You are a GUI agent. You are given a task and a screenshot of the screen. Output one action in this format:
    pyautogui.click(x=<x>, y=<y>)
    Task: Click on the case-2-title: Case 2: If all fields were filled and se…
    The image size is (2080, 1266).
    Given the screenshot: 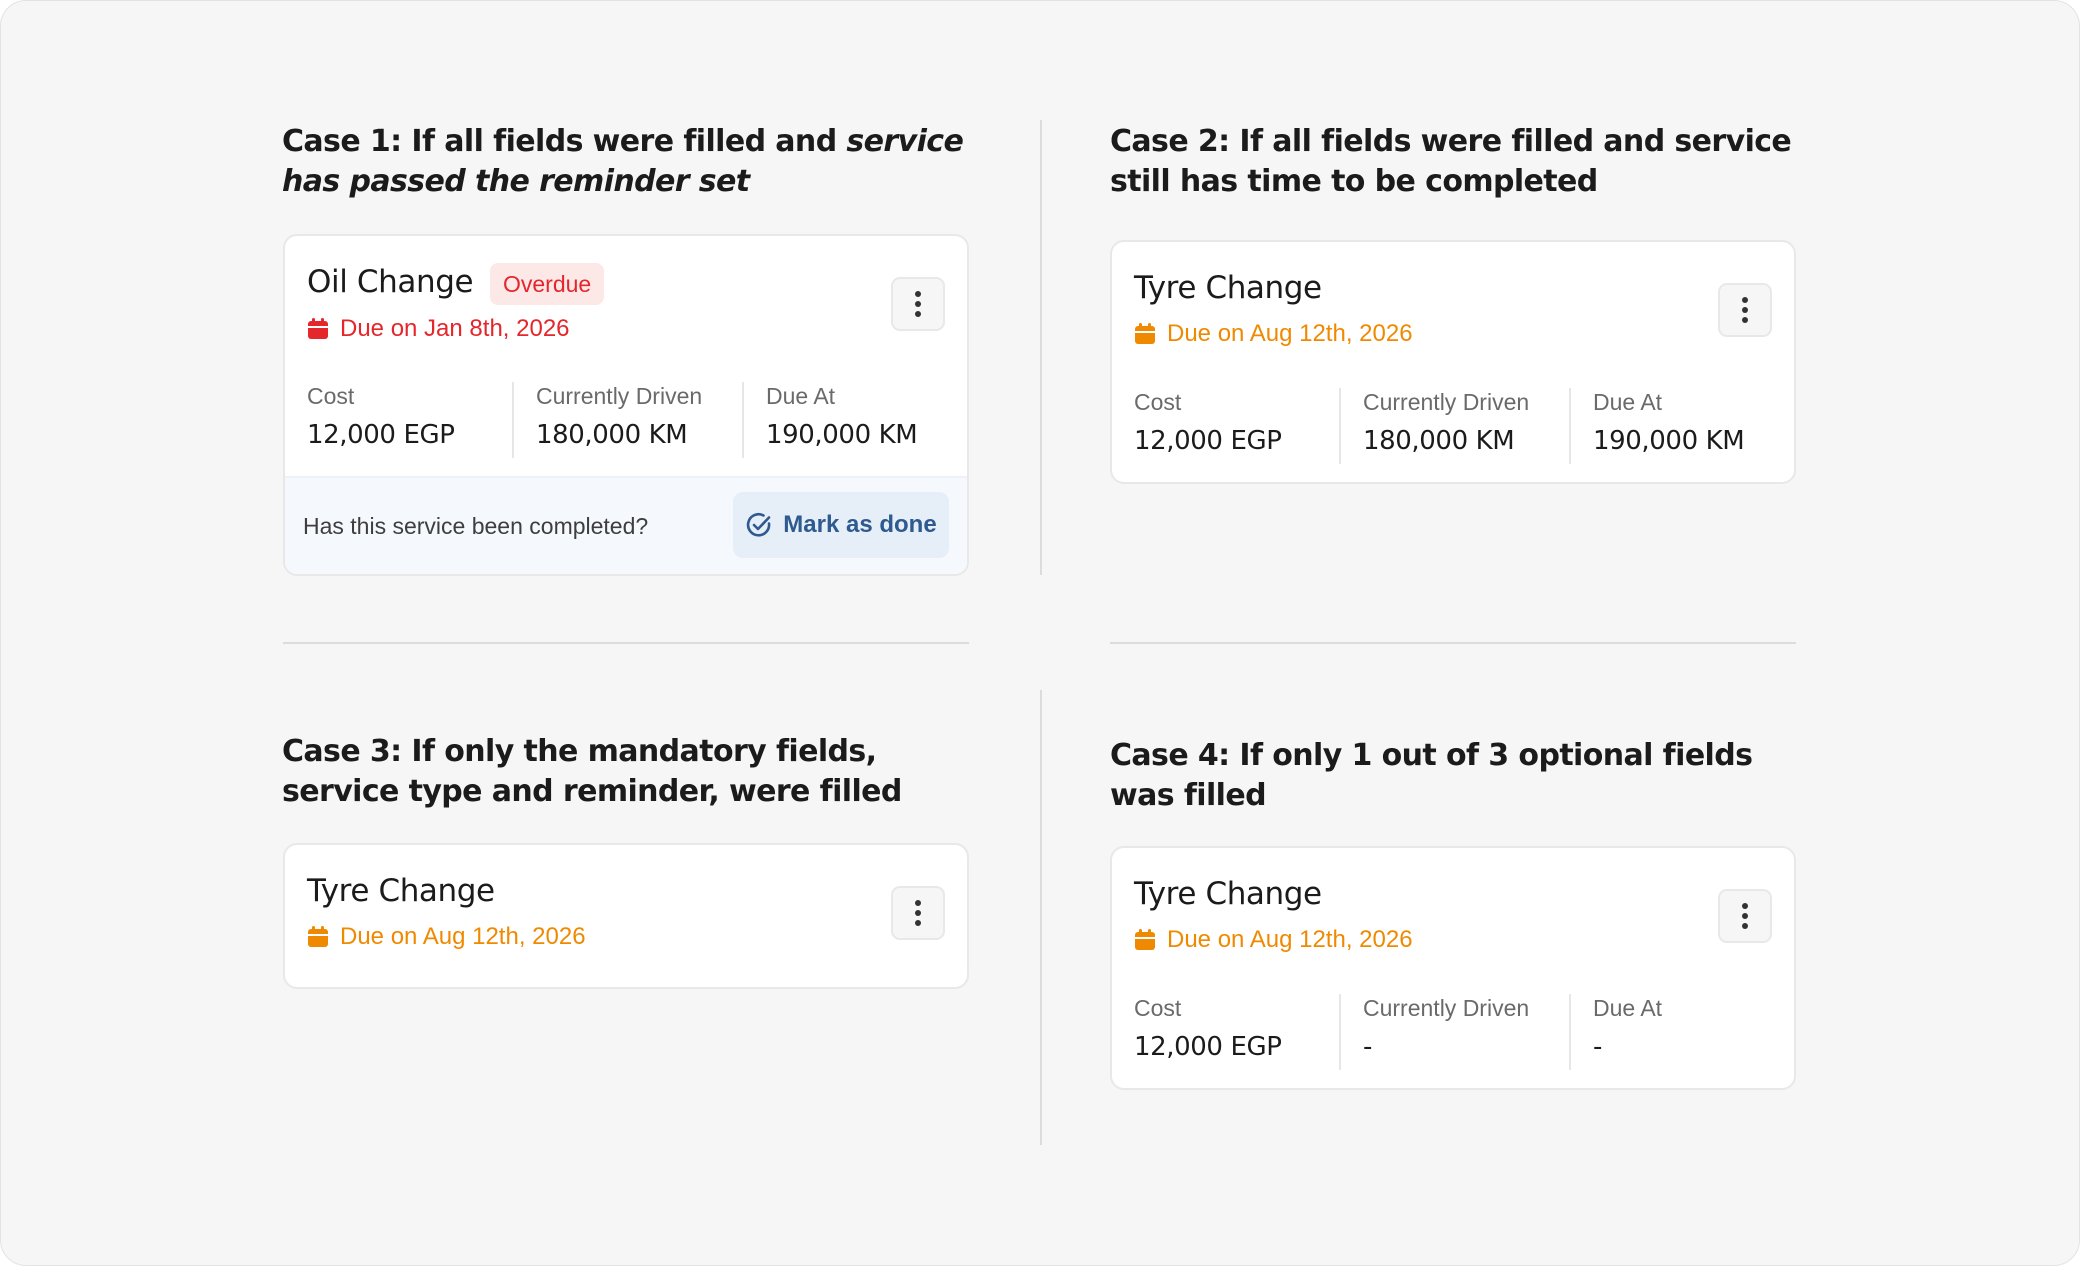 What is the action you would take?
    pyautogui.click(x=1451, y=161)
    